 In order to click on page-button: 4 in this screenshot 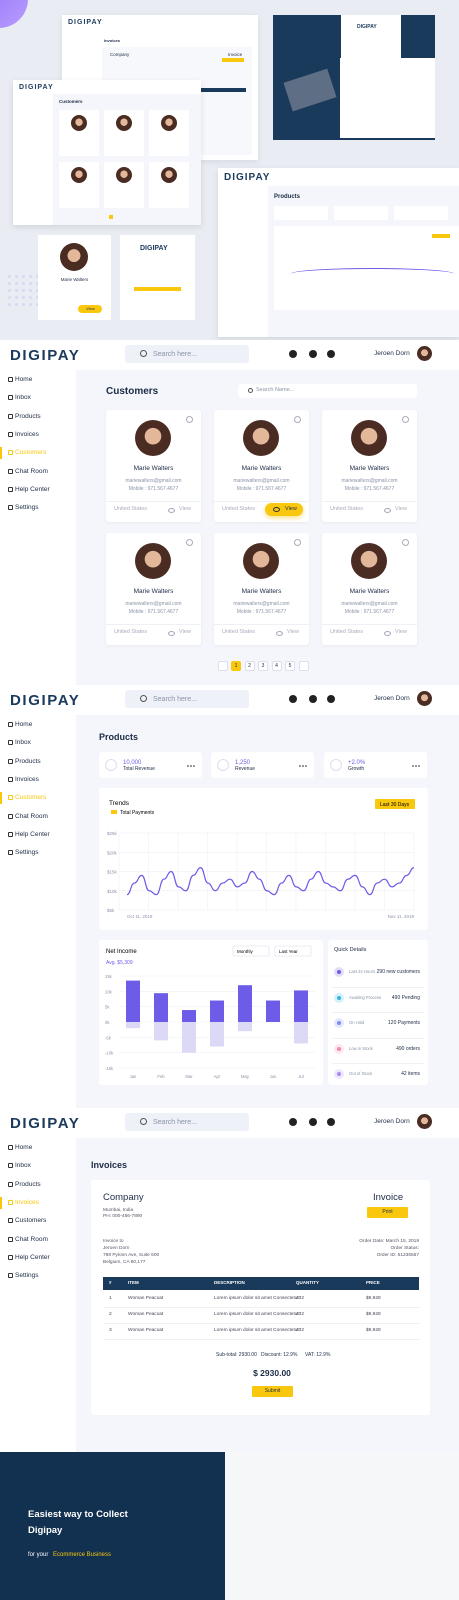, I will do `click(276, 666)`.